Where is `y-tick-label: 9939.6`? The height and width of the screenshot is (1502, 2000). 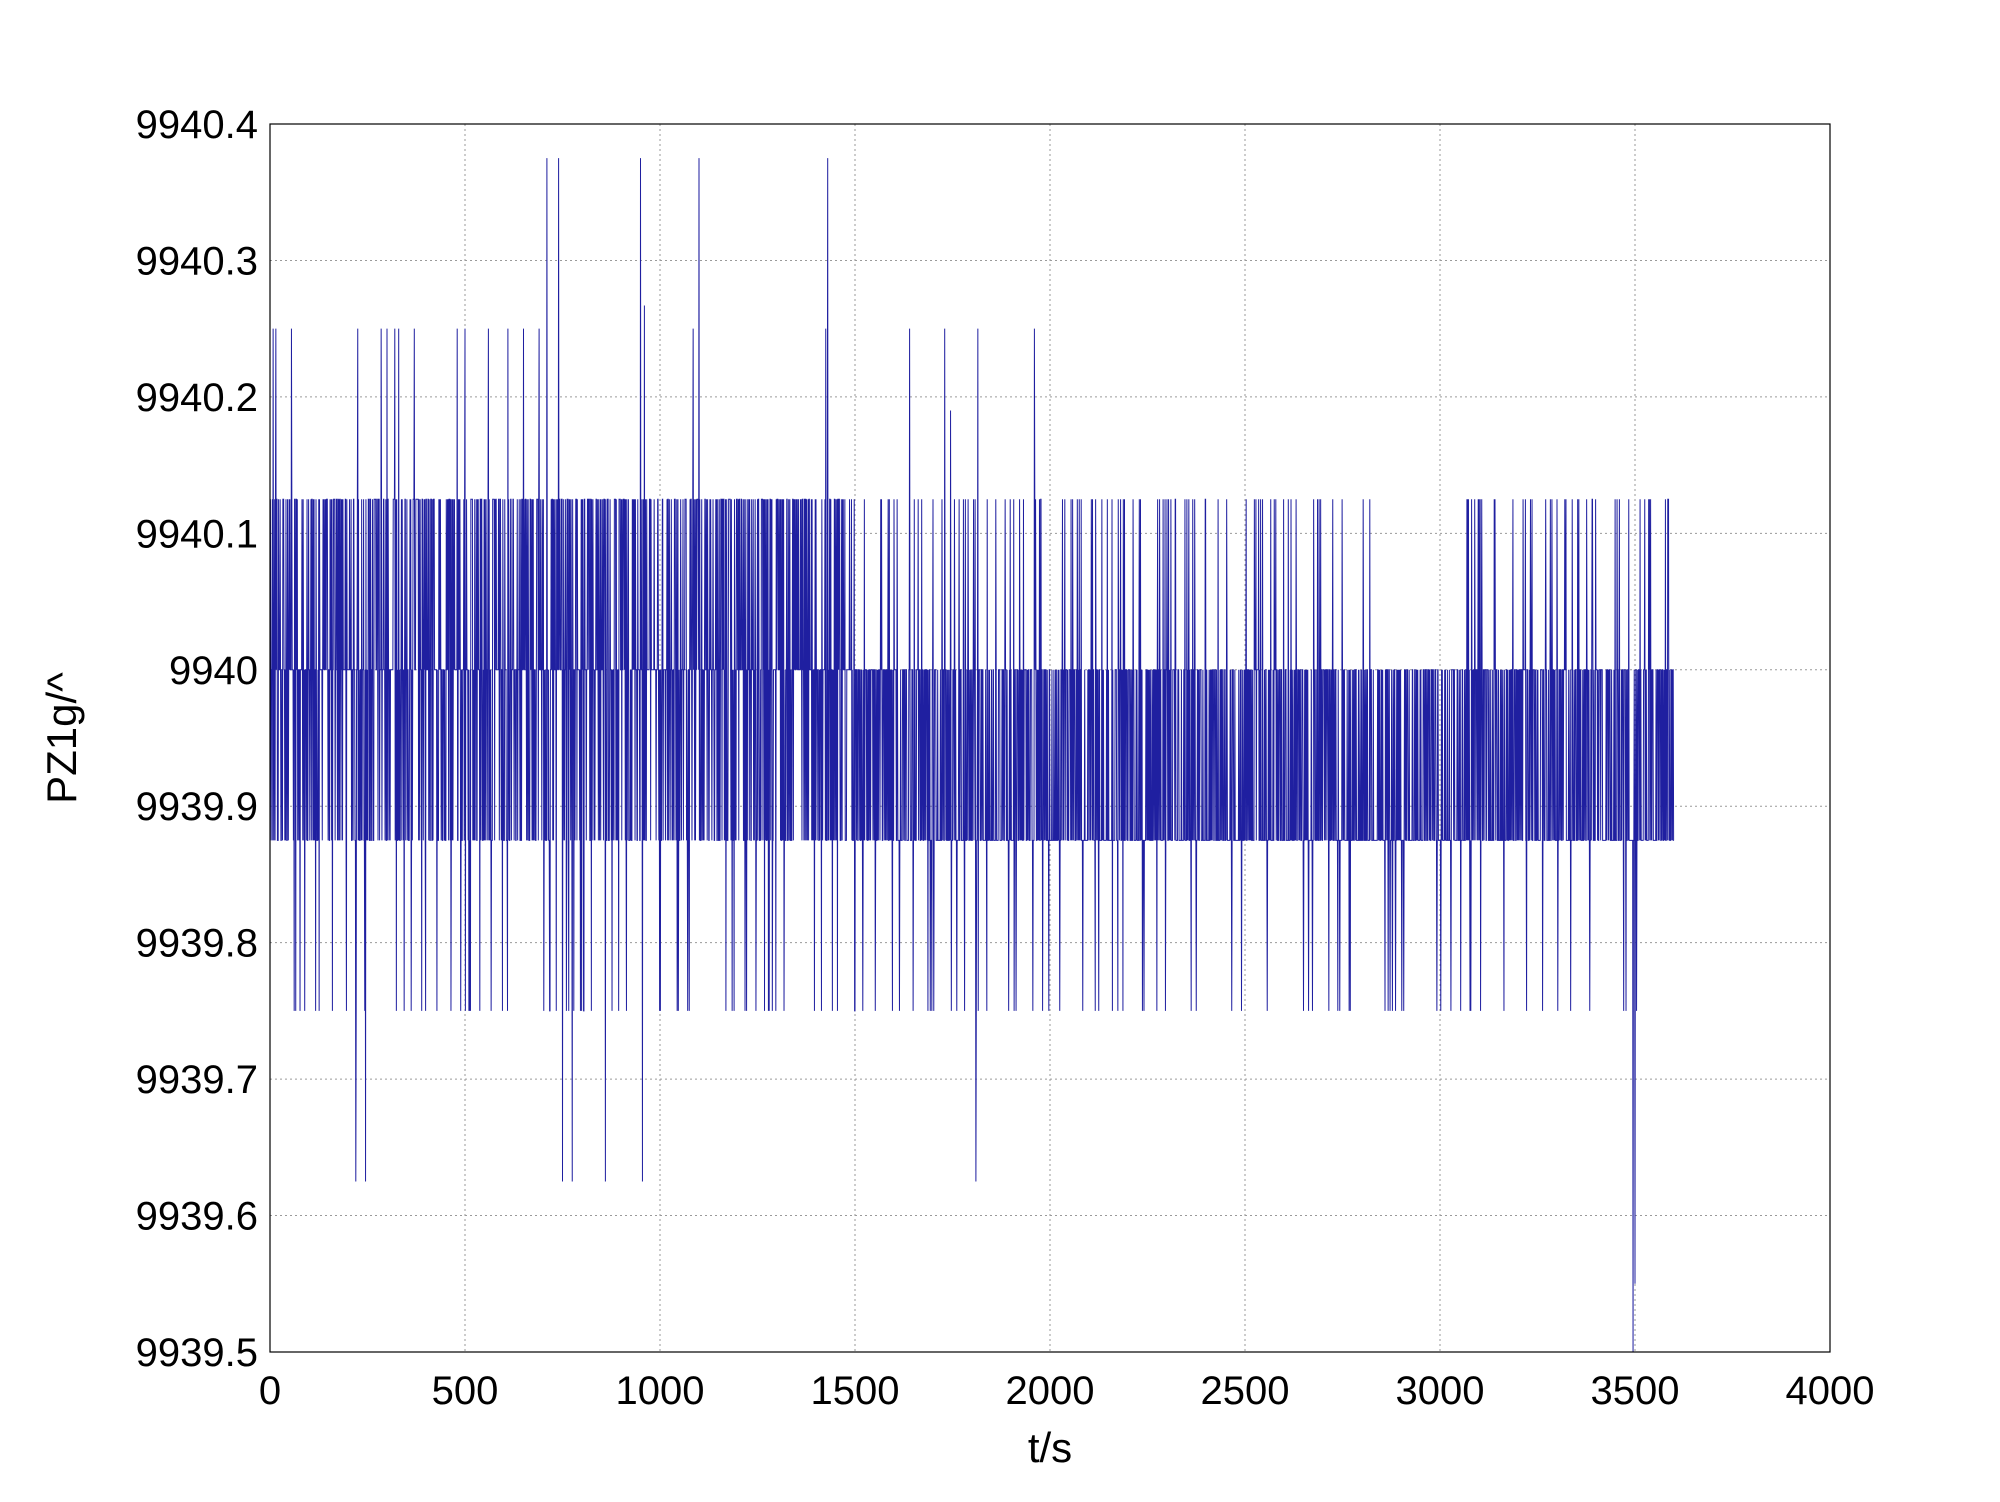
y-tick-label: 9939.6 is located at coordinates (197, 1217).